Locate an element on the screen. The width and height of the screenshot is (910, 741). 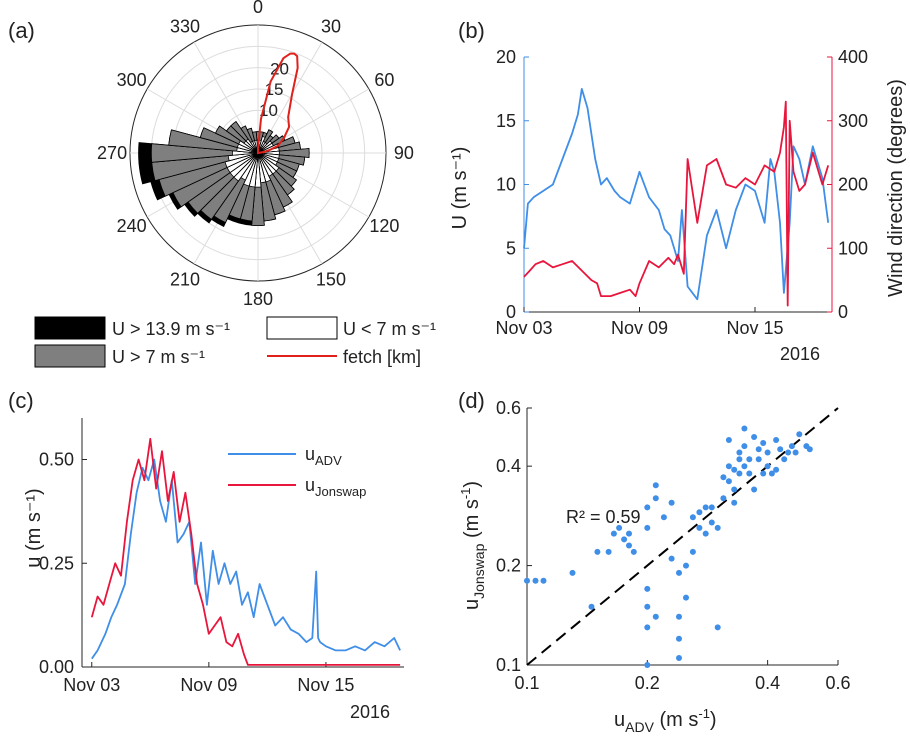
panel-d-one-to-one-line is located at coordinates (682, 536).